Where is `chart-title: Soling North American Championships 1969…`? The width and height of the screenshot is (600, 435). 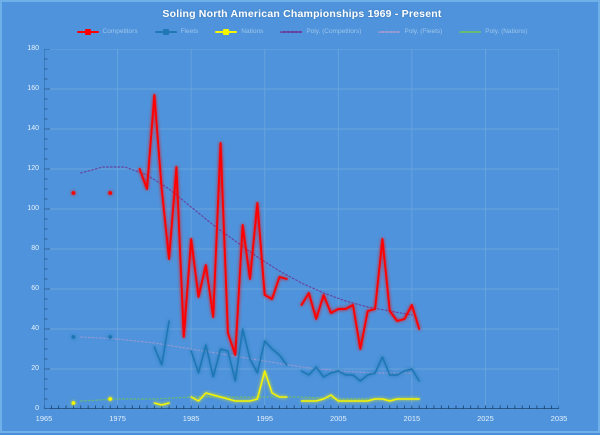
chart-title: Soling North American Championships 1969… is located at coordinates (302, 14).